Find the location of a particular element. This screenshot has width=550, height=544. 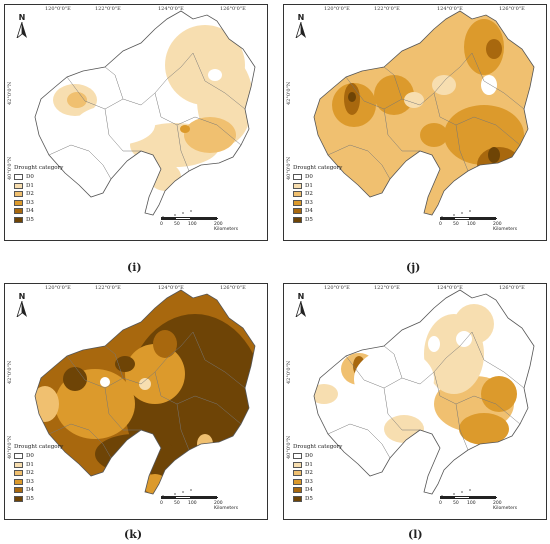

legend-label: D1 is located at coordinates (309, 464).